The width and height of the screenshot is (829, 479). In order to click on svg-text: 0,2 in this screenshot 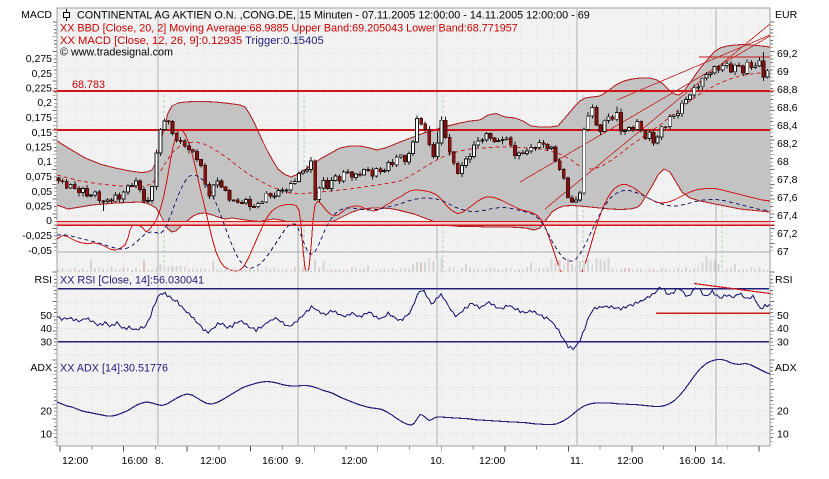, I will do `click(44, 103)`.